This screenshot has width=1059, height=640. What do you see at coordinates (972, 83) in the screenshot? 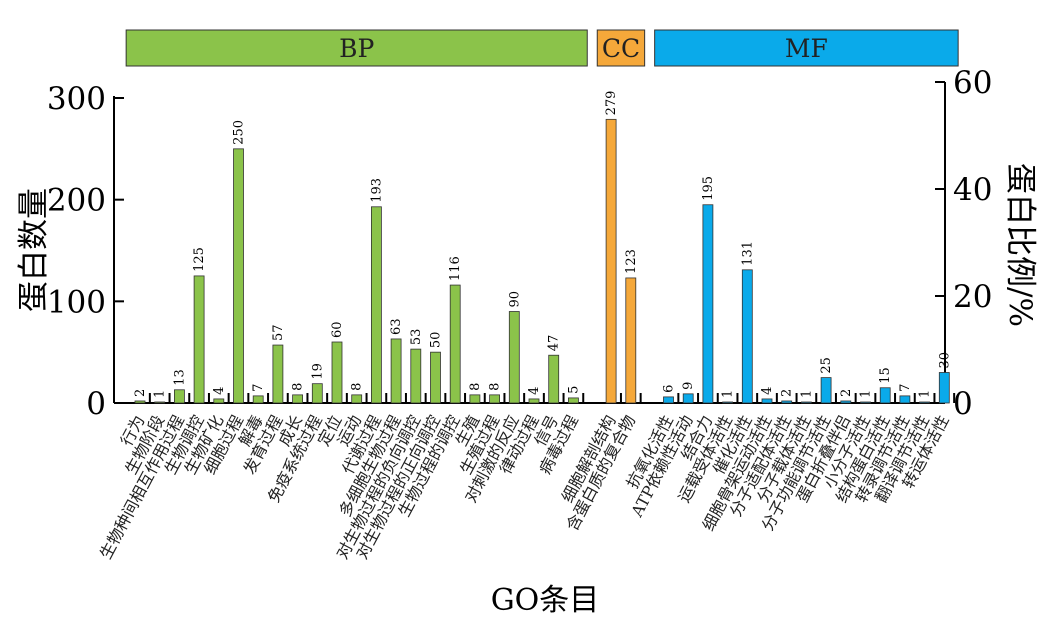
I see `y-right-tick-label: 60` at bounding box center [972, 83].